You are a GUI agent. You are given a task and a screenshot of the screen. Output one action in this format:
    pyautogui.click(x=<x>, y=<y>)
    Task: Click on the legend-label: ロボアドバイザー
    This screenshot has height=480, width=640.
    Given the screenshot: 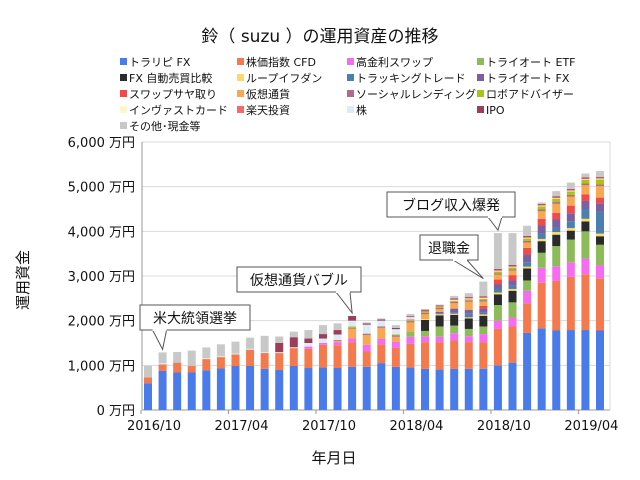 What is the action you would take?
    pyautogui.click(x=530, y=94)
    